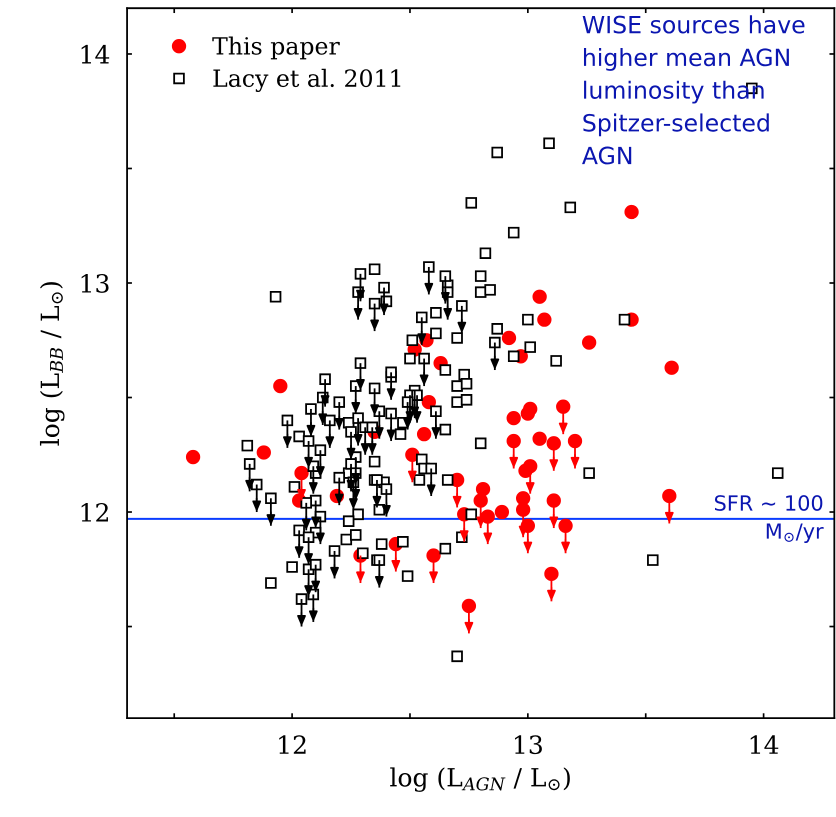  Describe the element at coordinates (480, 779) in the screenshot. I see `x-axis-title: log (L$_{AGN}$ / L$_{⊙}$)` at that location.